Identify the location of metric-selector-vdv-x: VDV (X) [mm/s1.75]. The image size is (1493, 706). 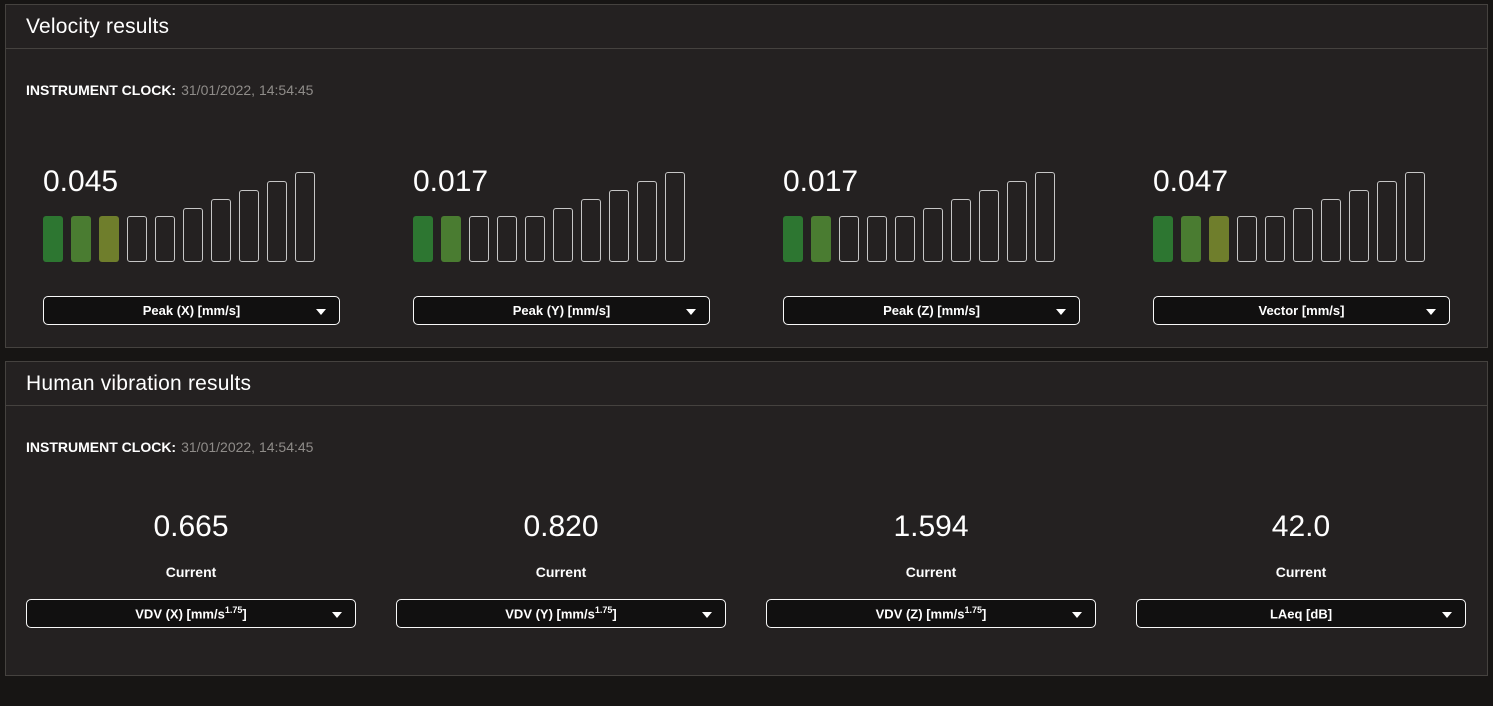
(191, 613).